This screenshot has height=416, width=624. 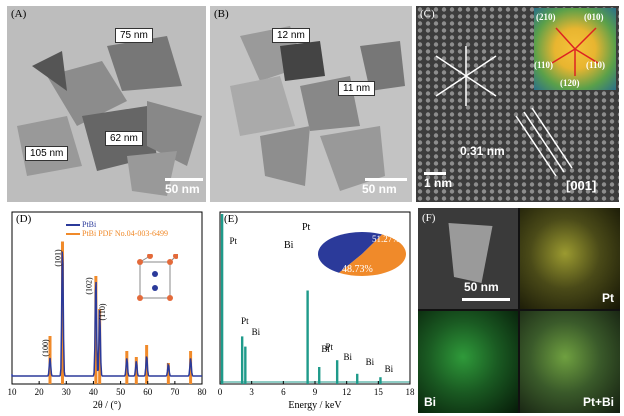 What do you see at coordinates (221, 14) in the screenshot?
I see `panel-b-label: (B)` at bounding box center [221, 14].